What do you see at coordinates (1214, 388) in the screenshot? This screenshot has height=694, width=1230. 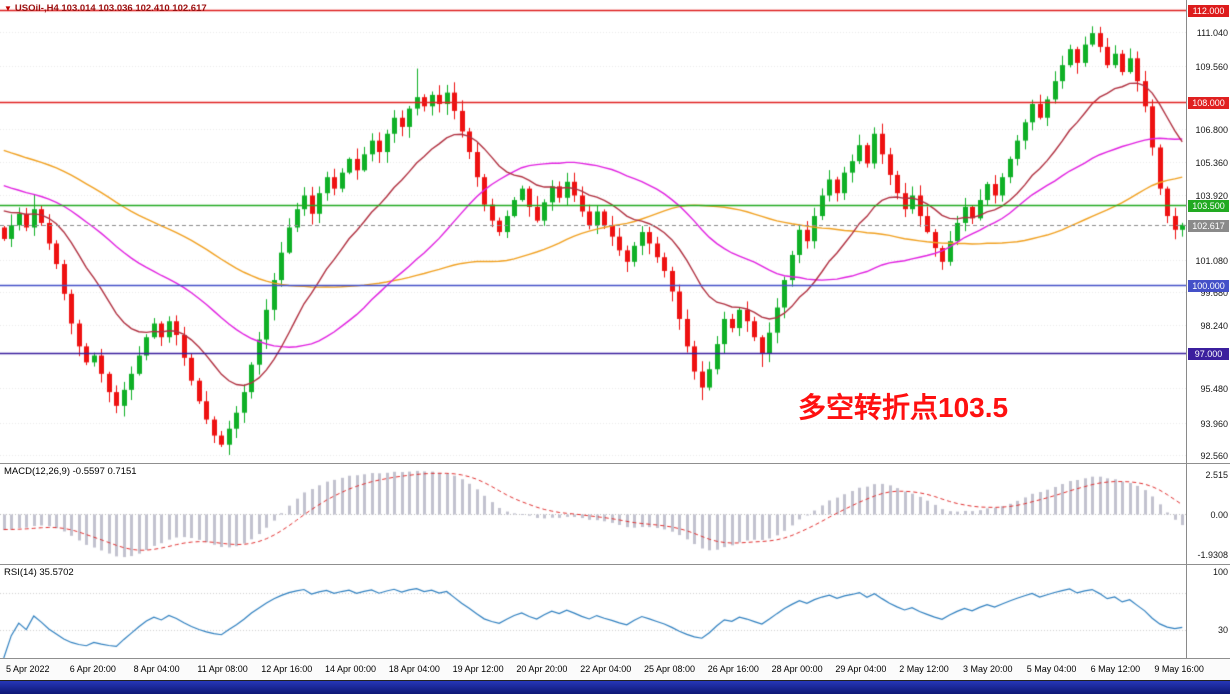 I see `price-tick-label: 95.480` at bounding box center [1214, 388].